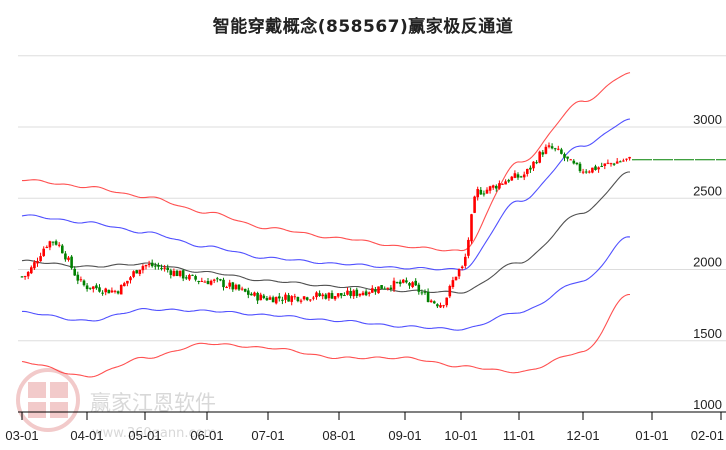 The height and width of the screenshot is (450, 726). What do you see at coordinates (707, 262) in the screenshot?
I see `y-tick-label: 2000` at bounding box center [707, 262].